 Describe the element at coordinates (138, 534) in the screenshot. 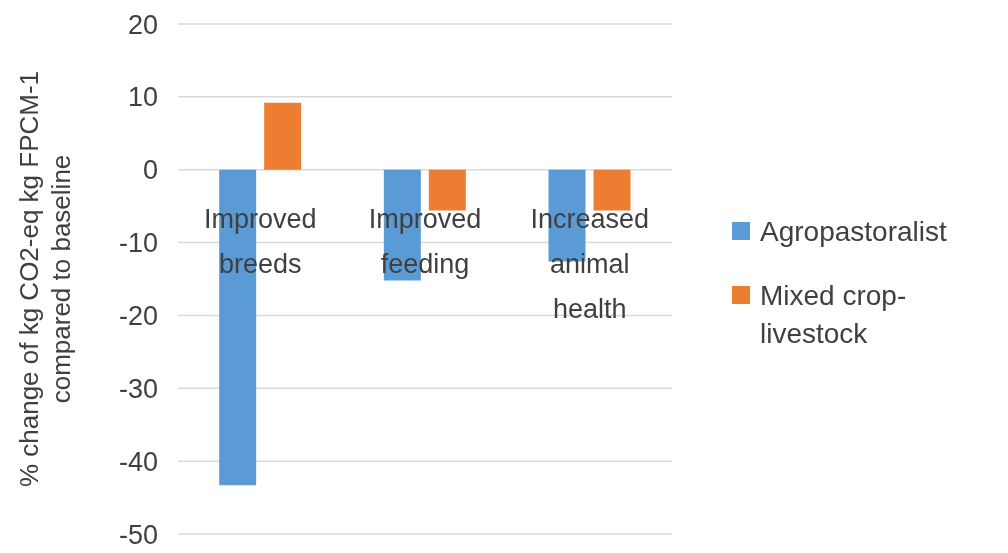

I see `y-tick-label: -50` at that location.